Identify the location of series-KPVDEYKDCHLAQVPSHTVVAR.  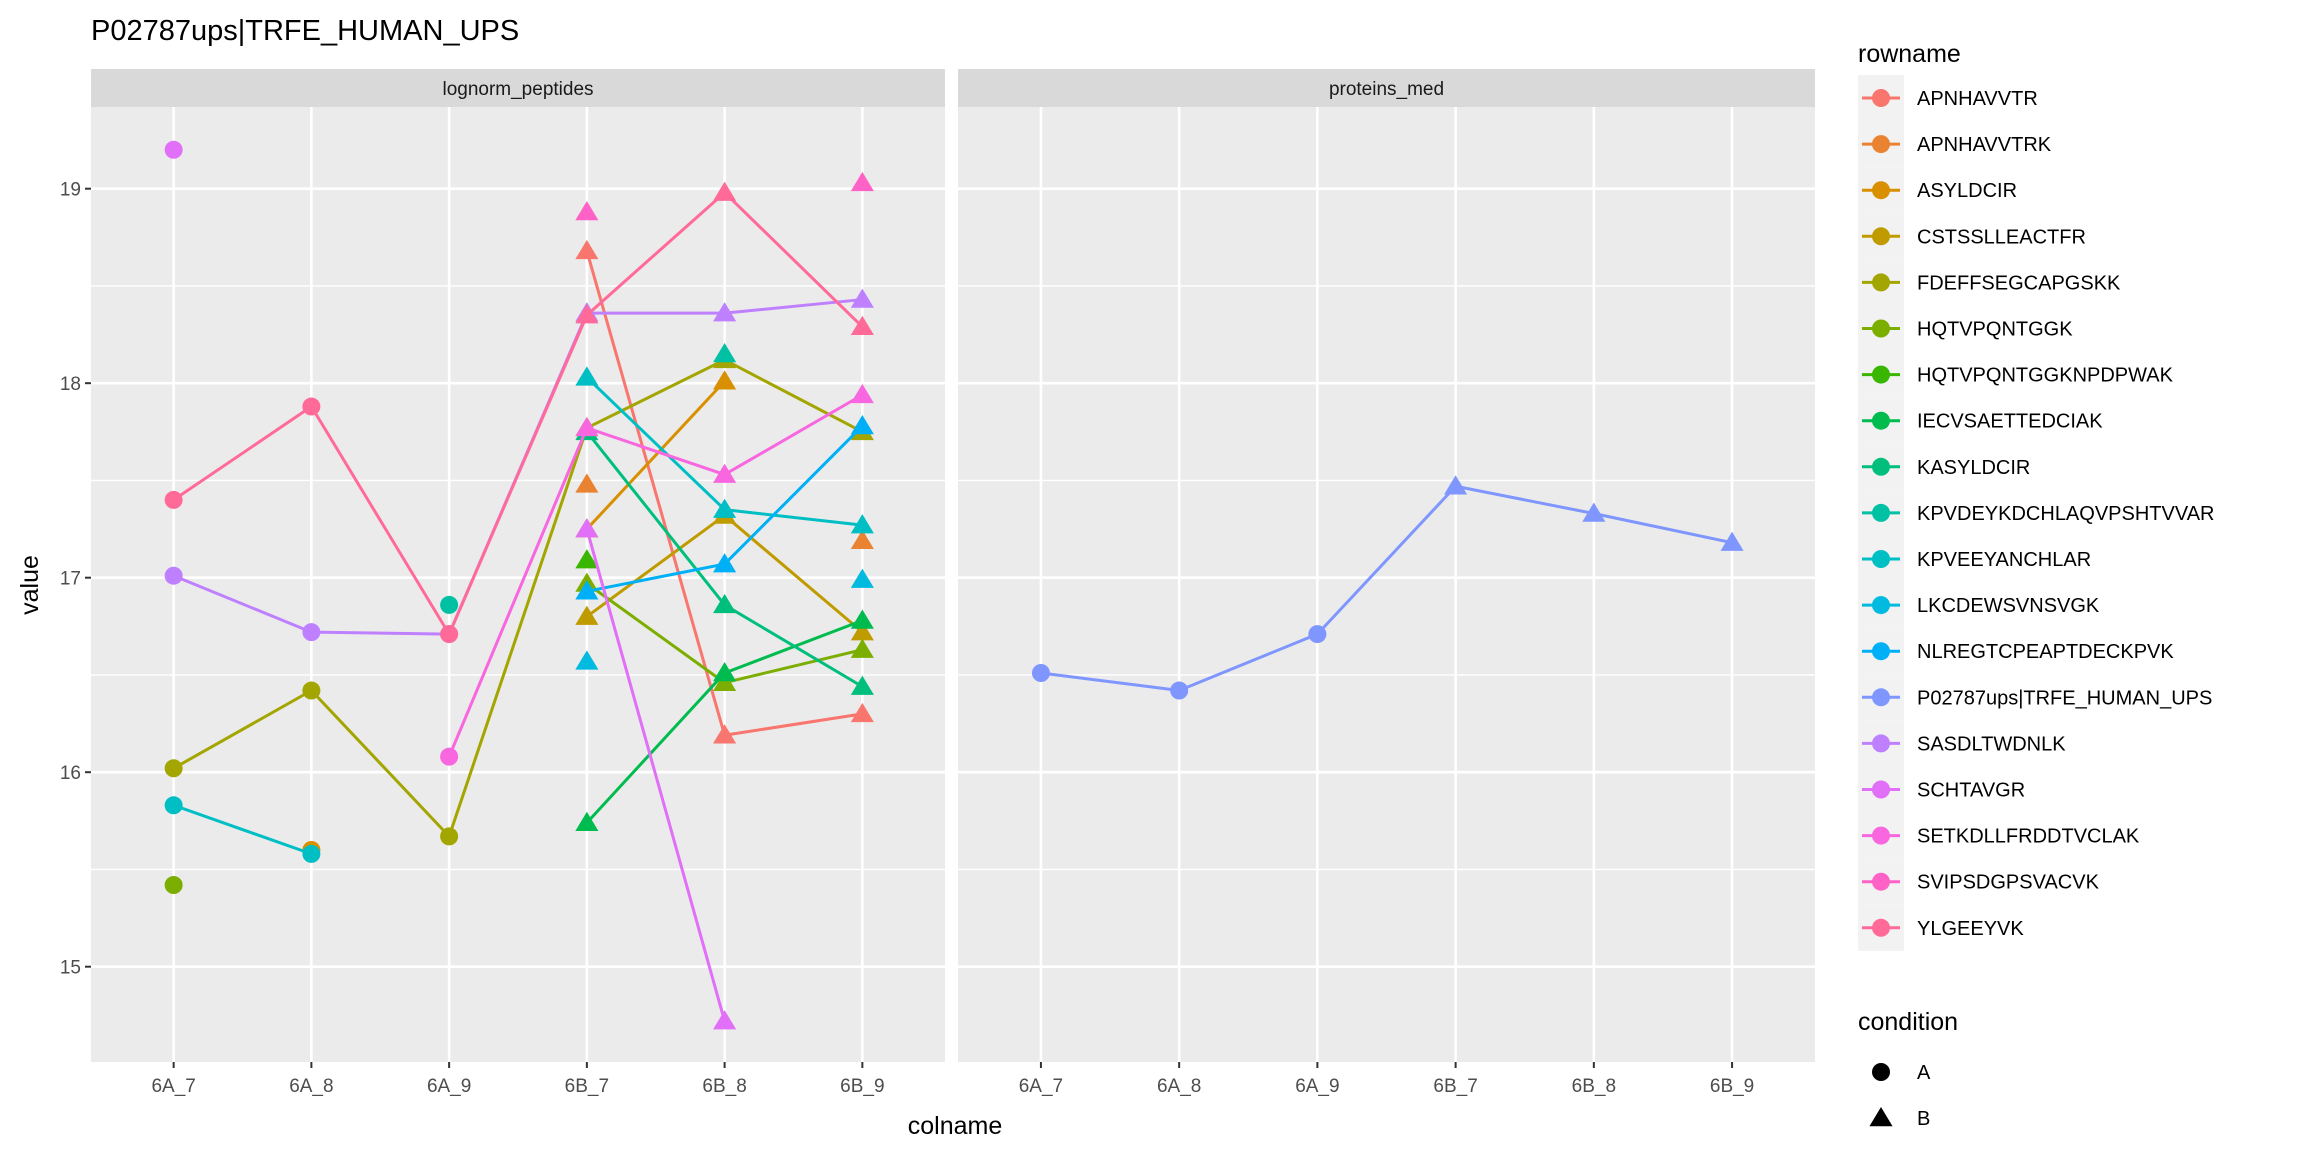
(588, 478).